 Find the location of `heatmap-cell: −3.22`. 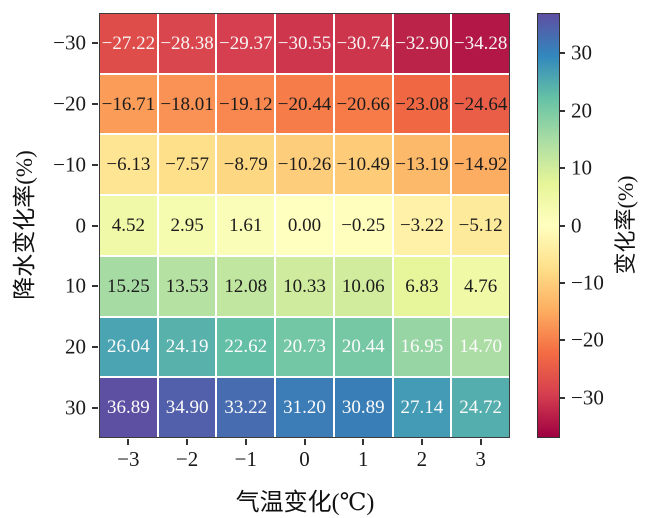

heatmap-cell: −3.22 is located at coordinates (422, 225).